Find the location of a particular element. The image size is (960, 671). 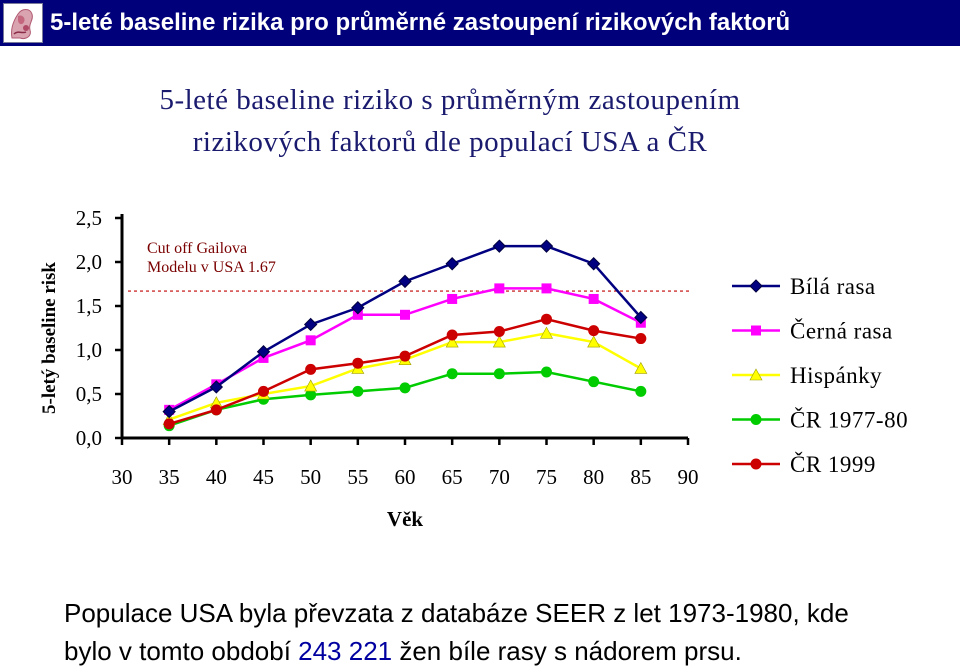

y-tick-label: 1,0 is located at coordinates (89, 350).